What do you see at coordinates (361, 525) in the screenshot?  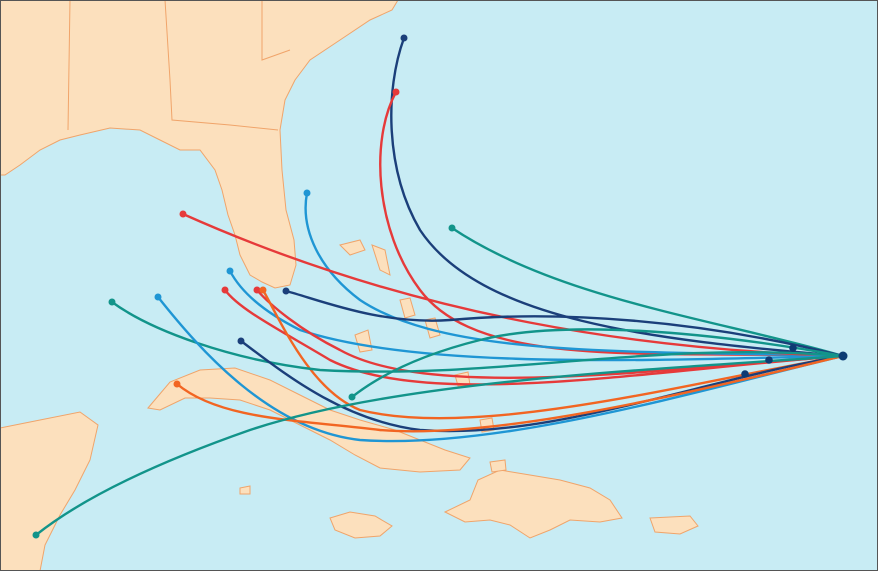 I see `jamaica` at bounding box center [361, 525].